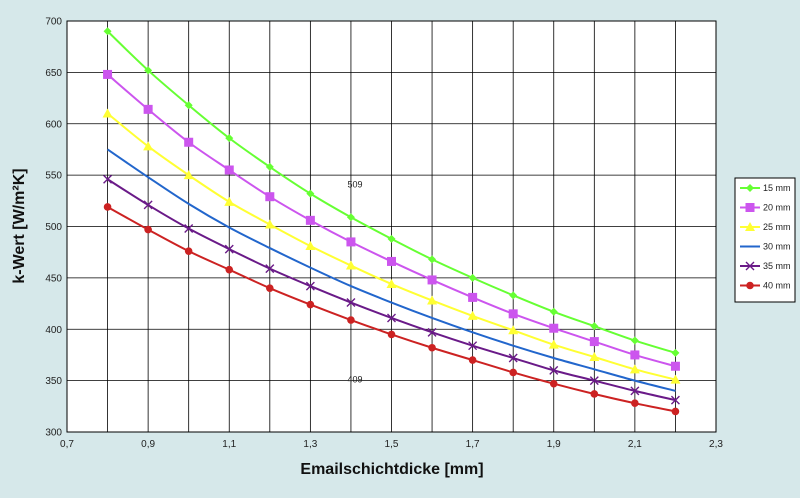 This screenshot has width=800, height=498. Describe the element at coordinates (473, 444) in the screenshot. I see `x-tick-label: 1,7` at that location.